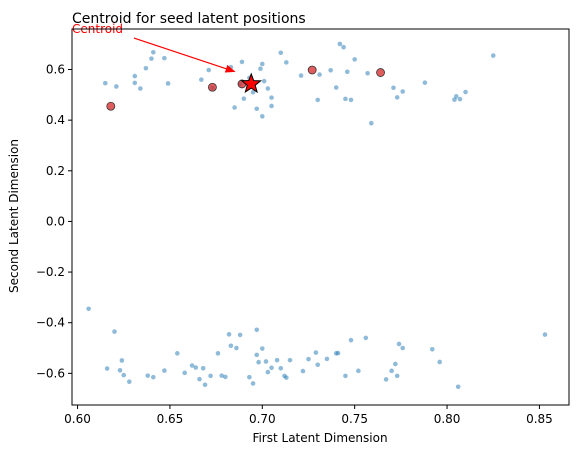 Image resolution: width=578 pixels, height=455 pixels. Describe the element at coordinates (14, 216) in the screenshot. I see `y-axis-label: Second Latent Dimension` at that location.